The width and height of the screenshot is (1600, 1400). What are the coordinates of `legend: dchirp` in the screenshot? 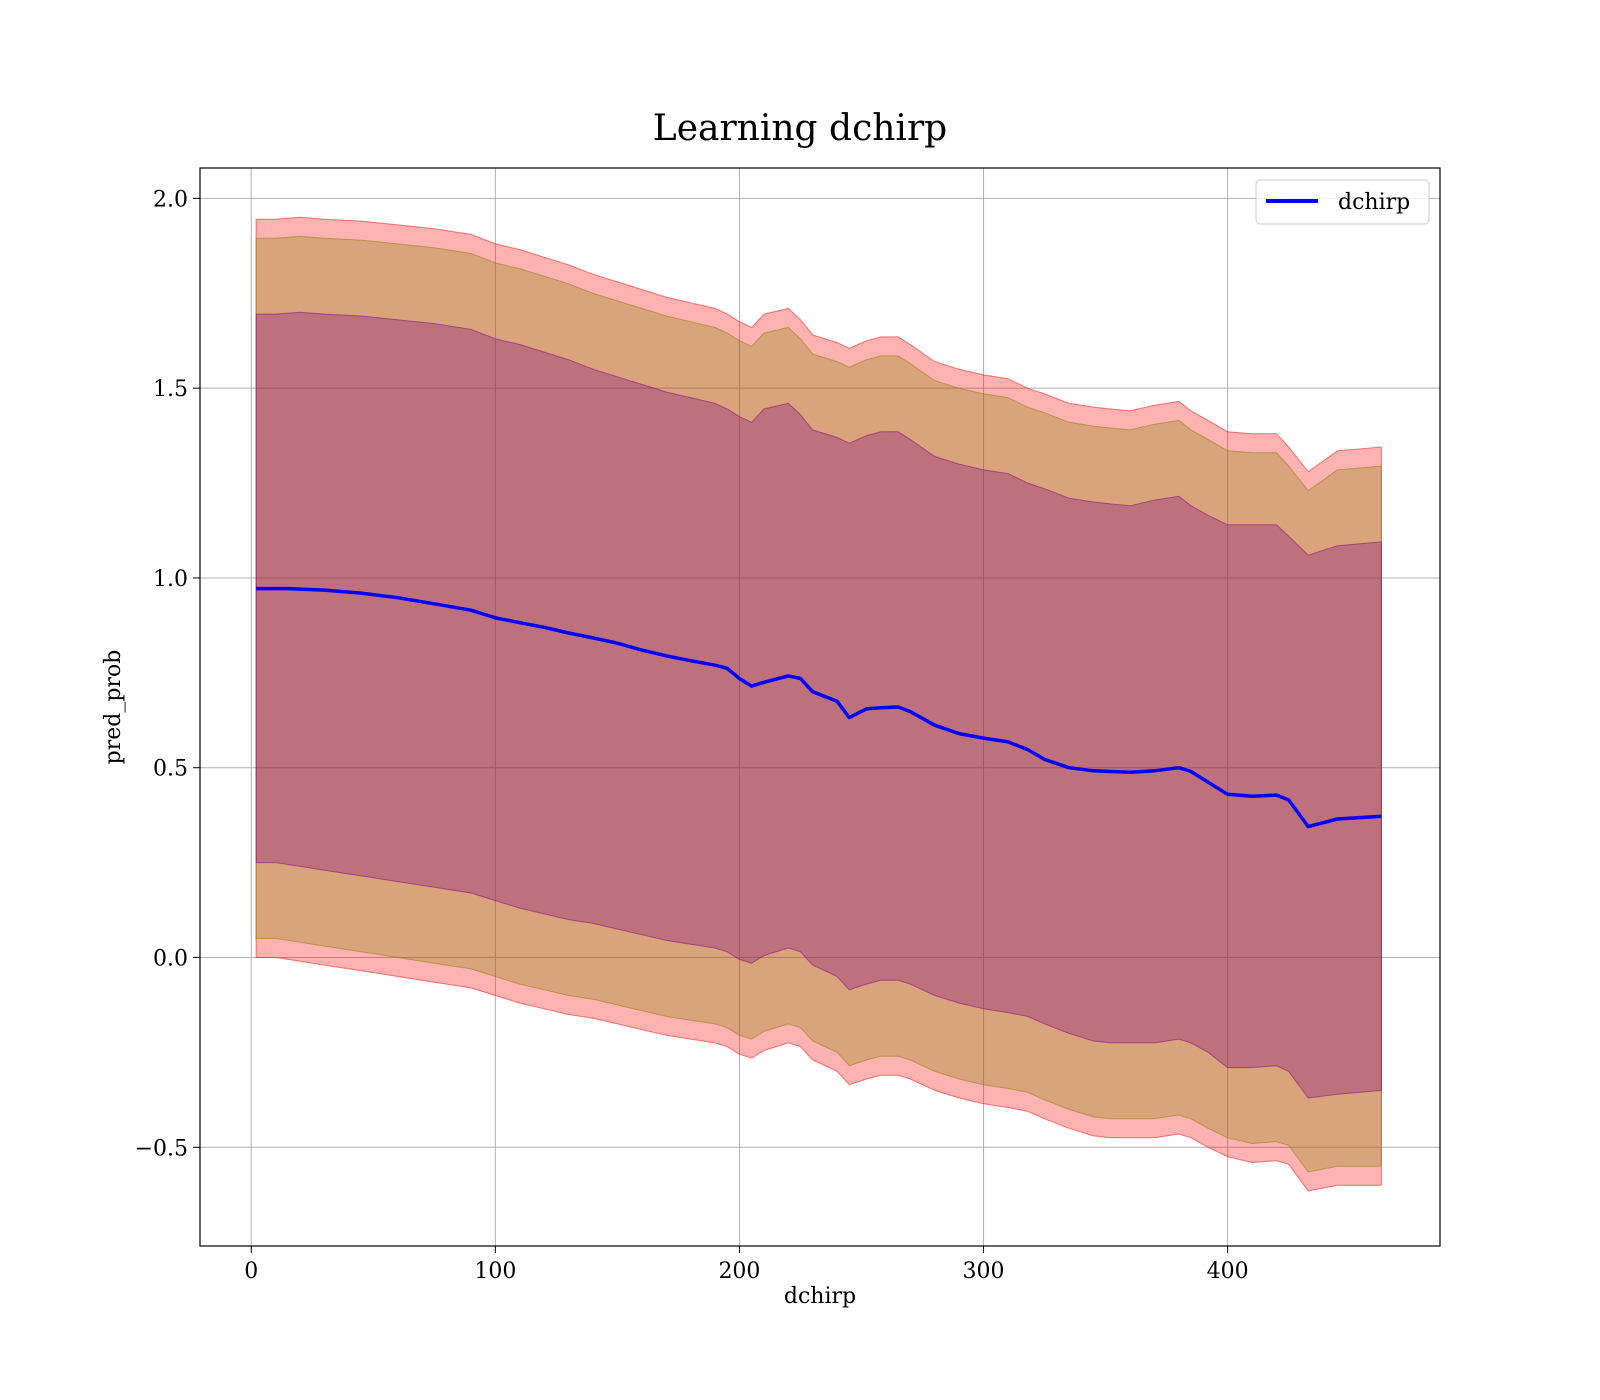 It's located at (1342, 202).